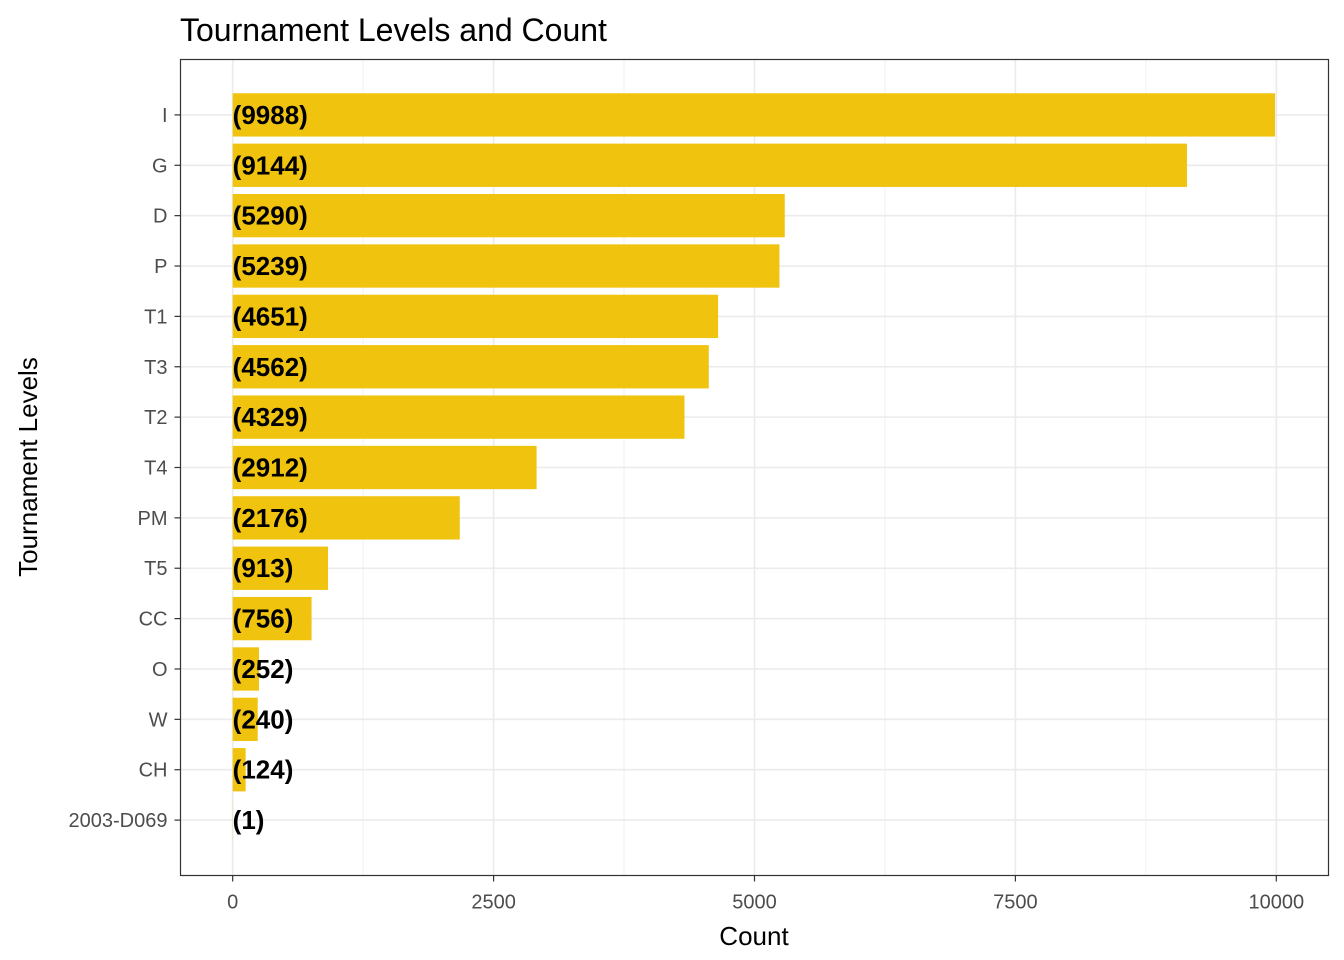 The height and width of the screenshot is (960, 1344). What do you see at coordinates (125, 468) in the screenshot?
I see `y-axis: I G D P T1 T3 T2 T4 PM T5 CC O W CH 2003-D069` at bounding box center [125, 468].